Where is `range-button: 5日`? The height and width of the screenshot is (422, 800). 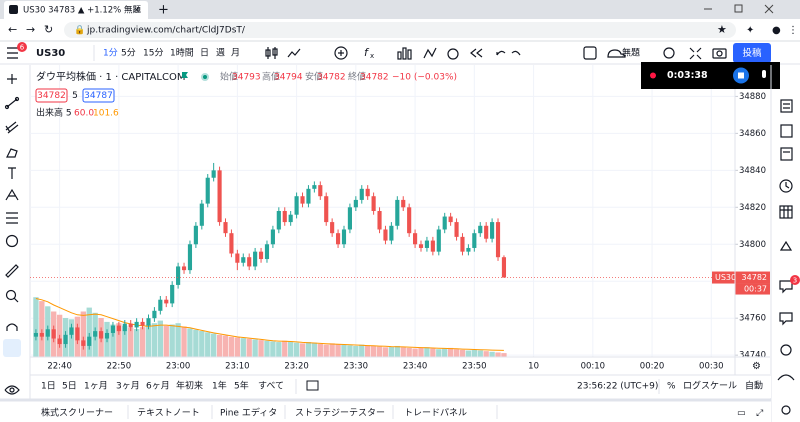 range-button: 5日 is located at coordinates (69, 386).